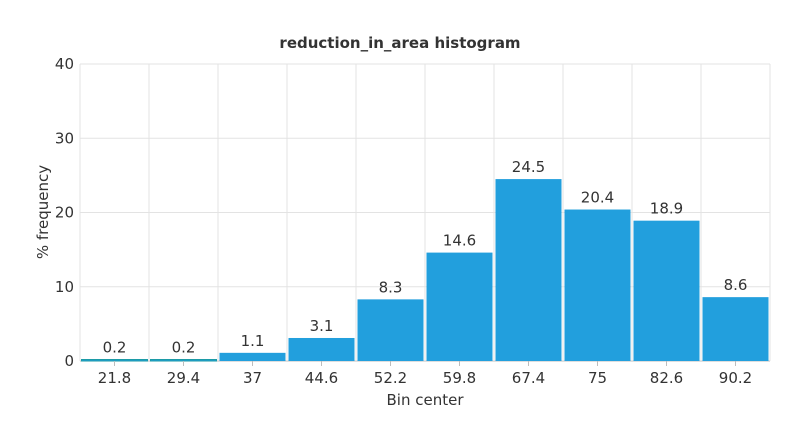 Image resolution: width=800 pixels, height=440 pixels. What do you see at coordinates (425, 374) in the screenshot?
I see `x-axis-ticks: 21.8 29.4 37 44.6 52.2 59.8 67.4 75 82.6 90.2` at bounding box center [425, 374].